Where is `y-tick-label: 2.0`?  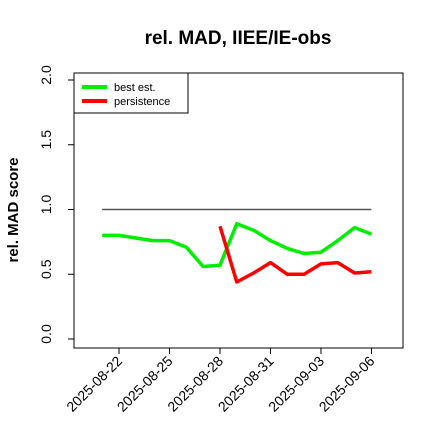 y-tick-label: 2.0 is located at coordinates (46, 75).